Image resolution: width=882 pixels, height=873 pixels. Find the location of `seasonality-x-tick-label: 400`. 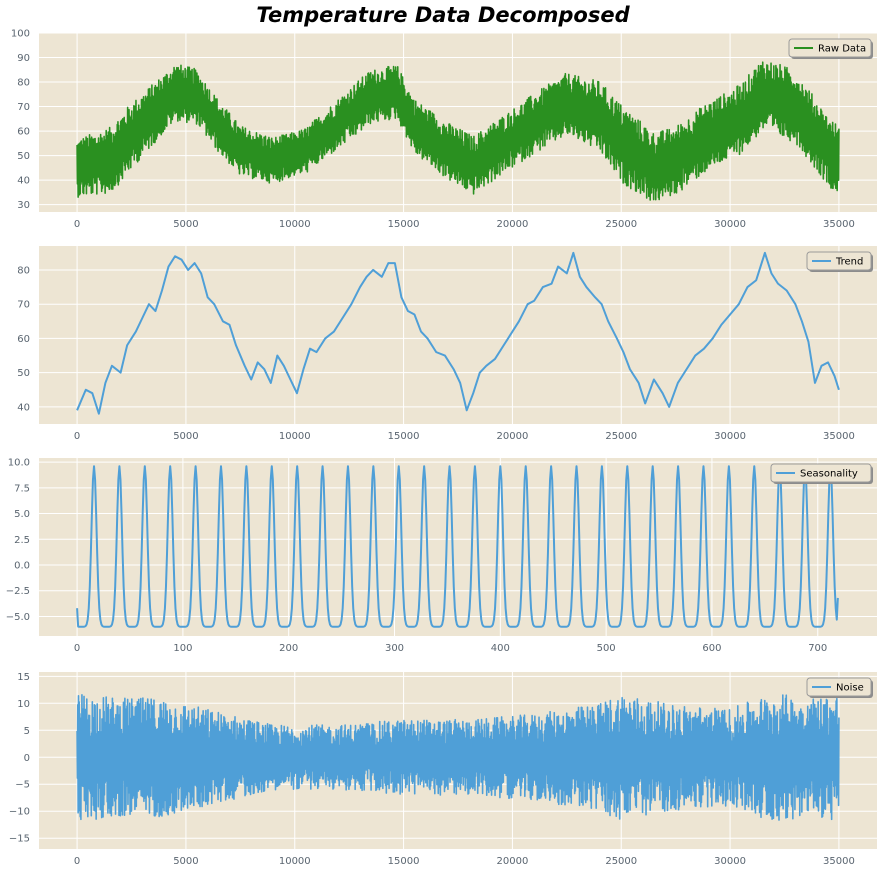

seasonality-x-tick-label: 400 is located at coordinates (500, 648).